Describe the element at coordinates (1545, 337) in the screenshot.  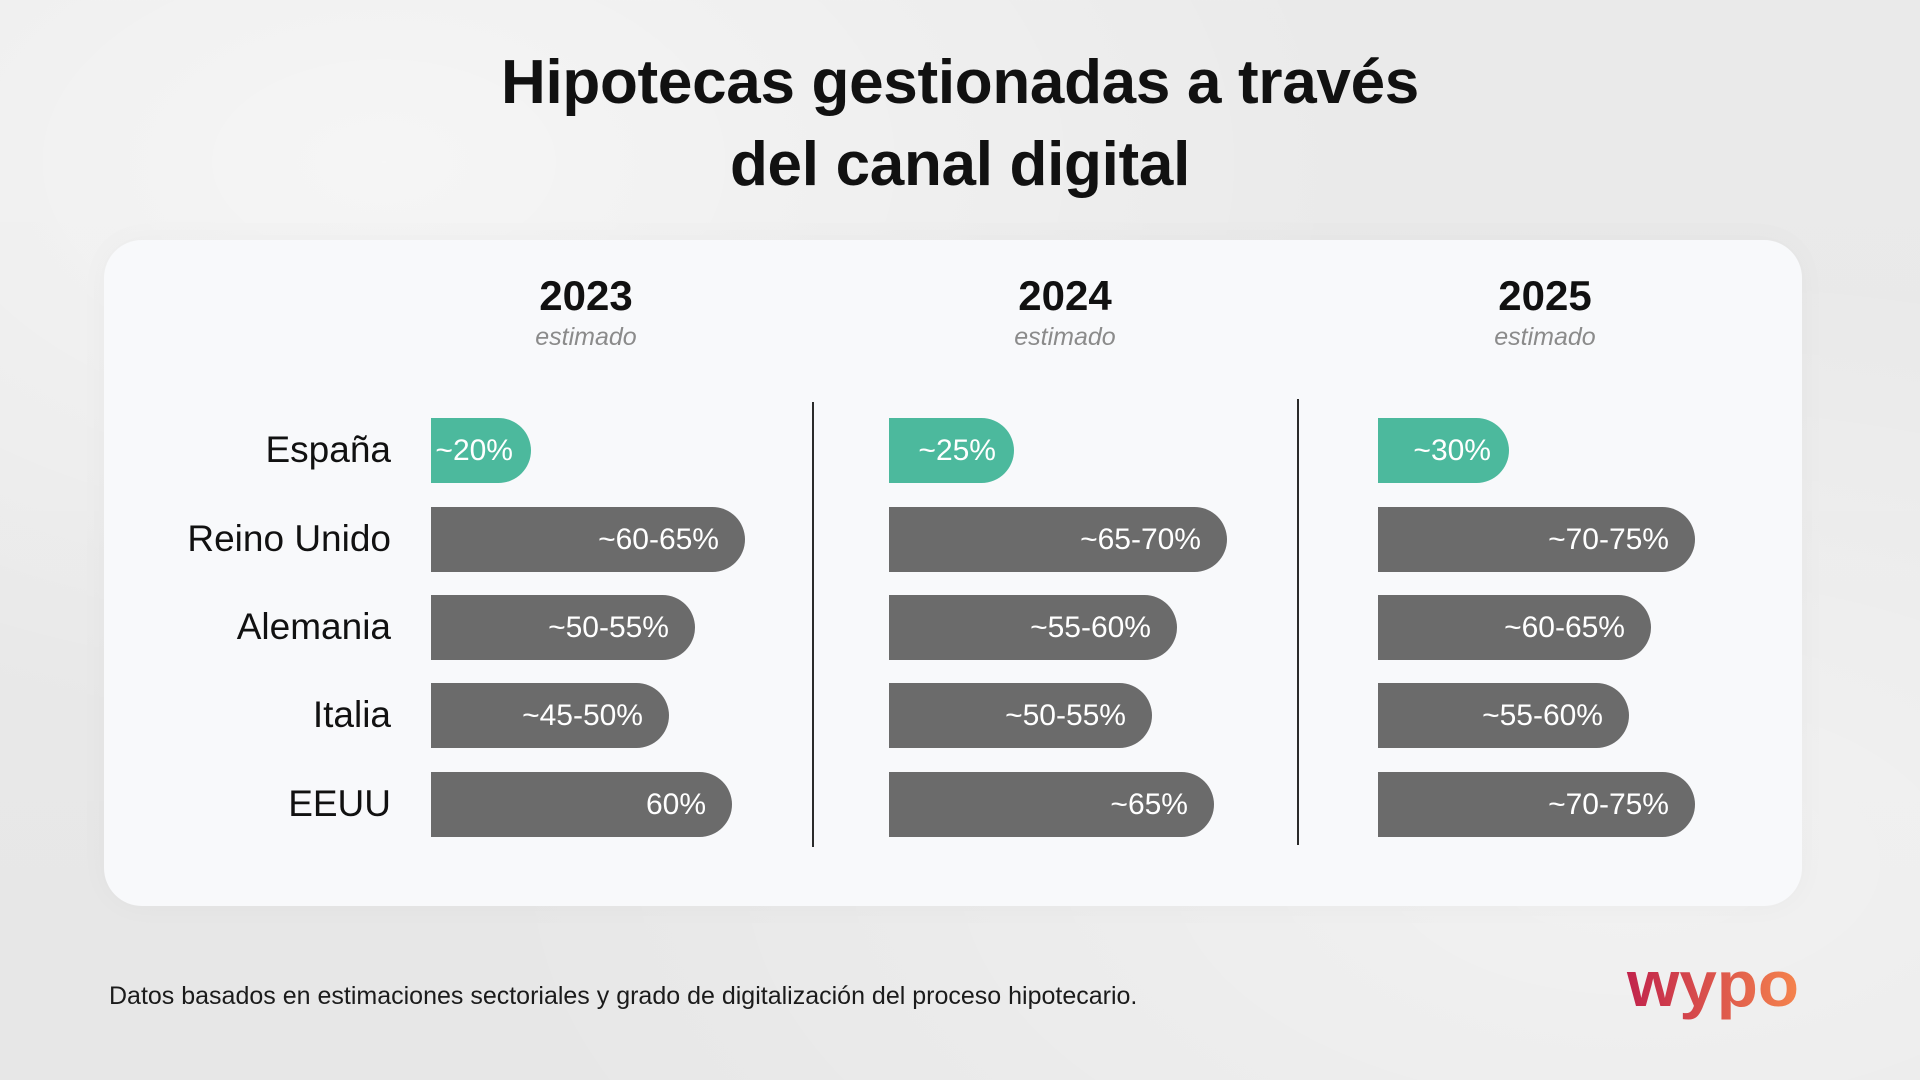
I see `panel-subtitle-2025: estimado` at that location.